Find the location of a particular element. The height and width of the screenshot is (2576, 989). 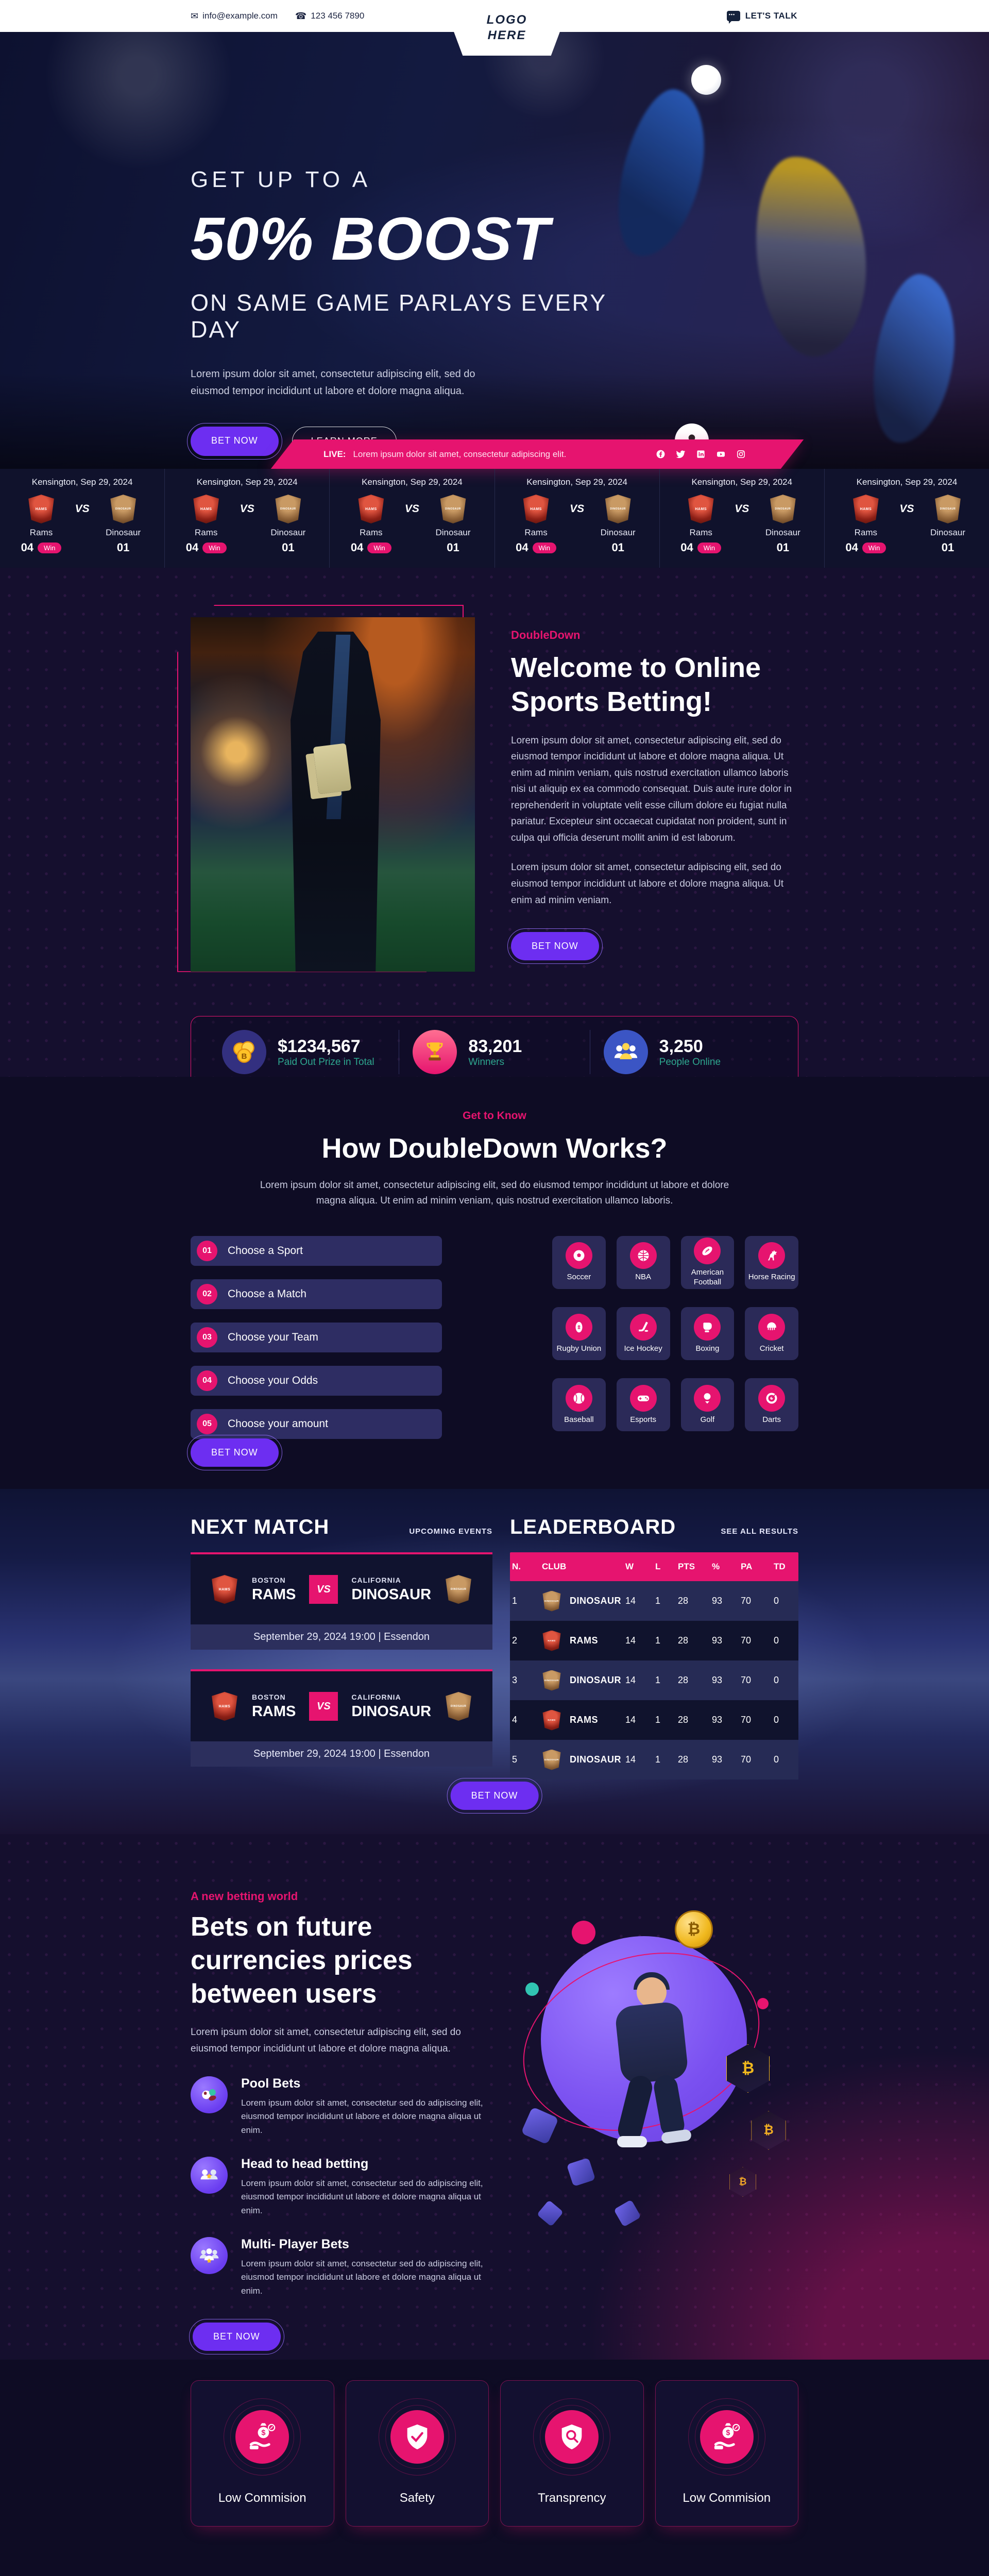

stat-value: 3,250 is located at coordinates (681, 1046).